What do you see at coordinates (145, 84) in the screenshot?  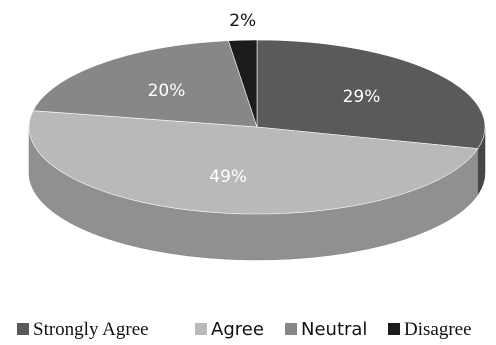 I see `pie-slice-neutral` at bounding box center [145, 84].